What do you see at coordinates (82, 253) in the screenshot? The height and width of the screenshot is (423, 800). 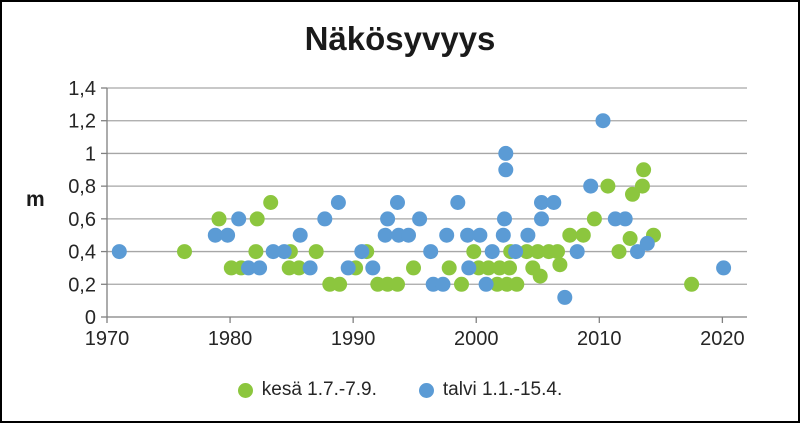 I see `y-tick-label: 0,4` at bounding box center [82, 253].